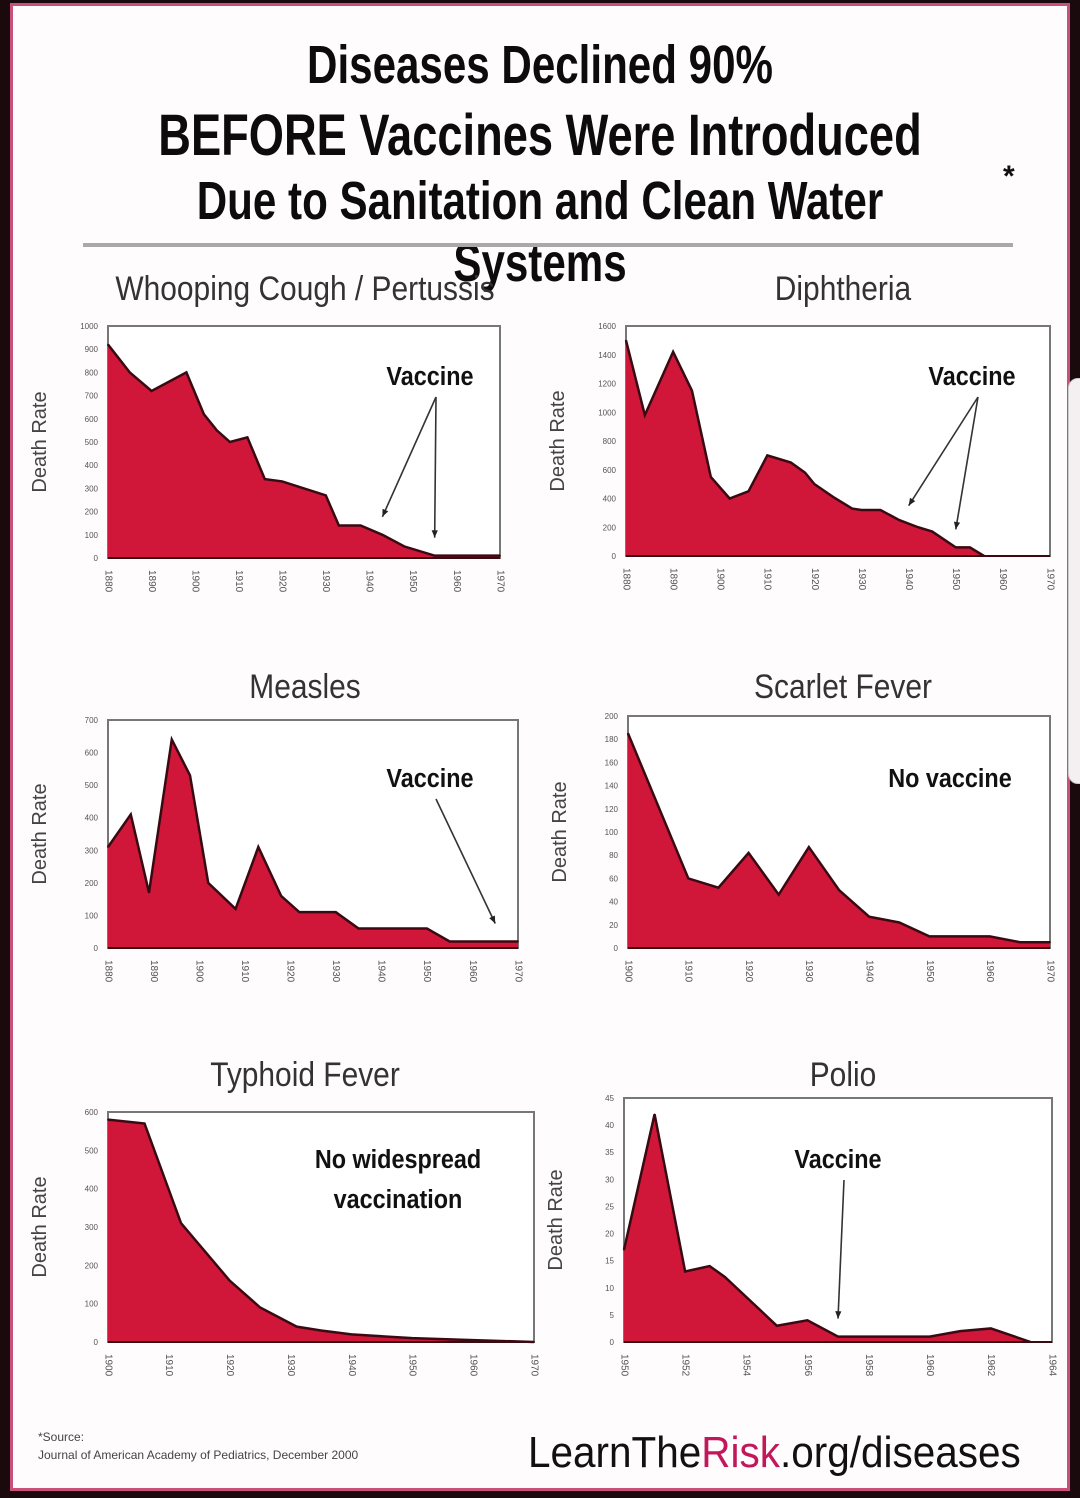 This screenshot has width=1080, height=1498. I want to click on y-tick-label: 5, so click(612, 1315).